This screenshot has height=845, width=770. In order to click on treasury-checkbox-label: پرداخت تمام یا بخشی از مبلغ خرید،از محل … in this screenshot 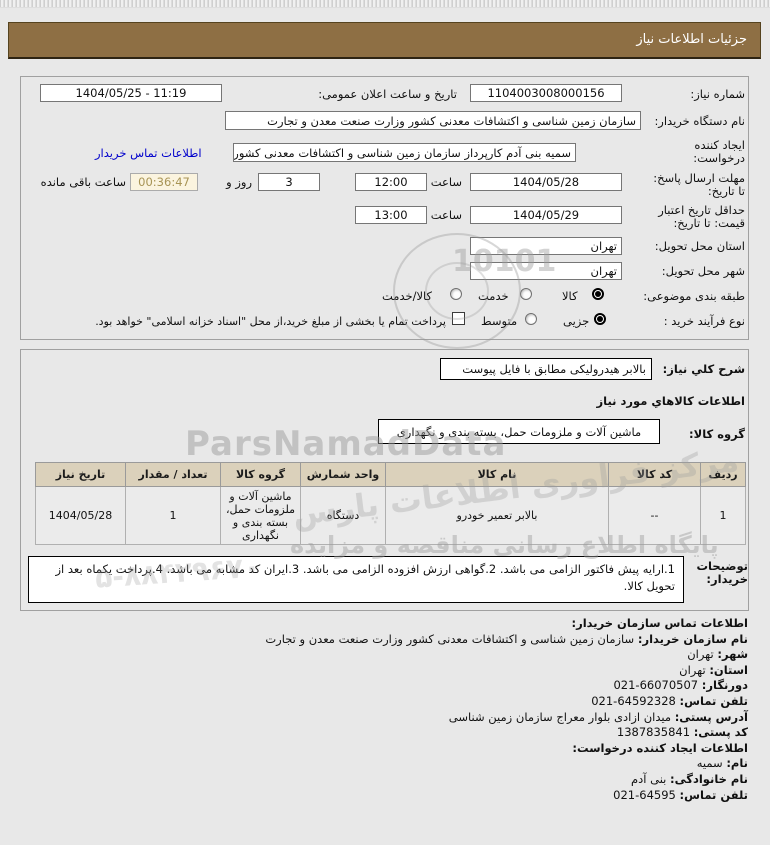, I will do `click(270, 321)`.